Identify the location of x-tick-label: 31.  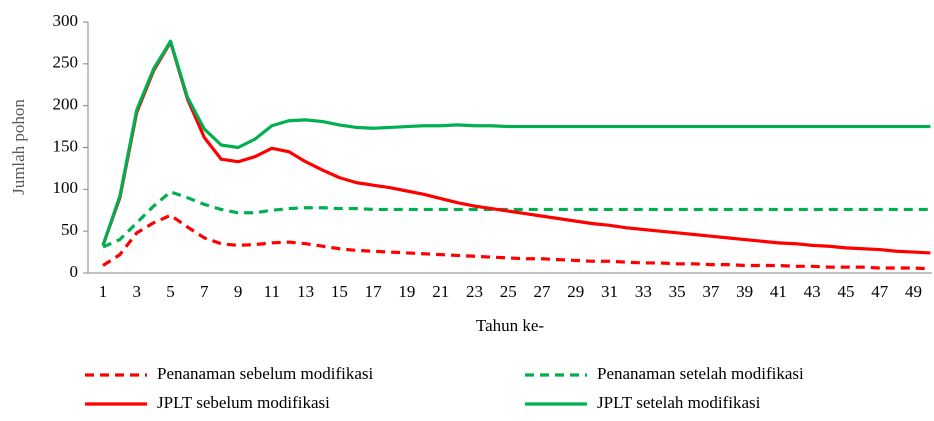
(609, 291).